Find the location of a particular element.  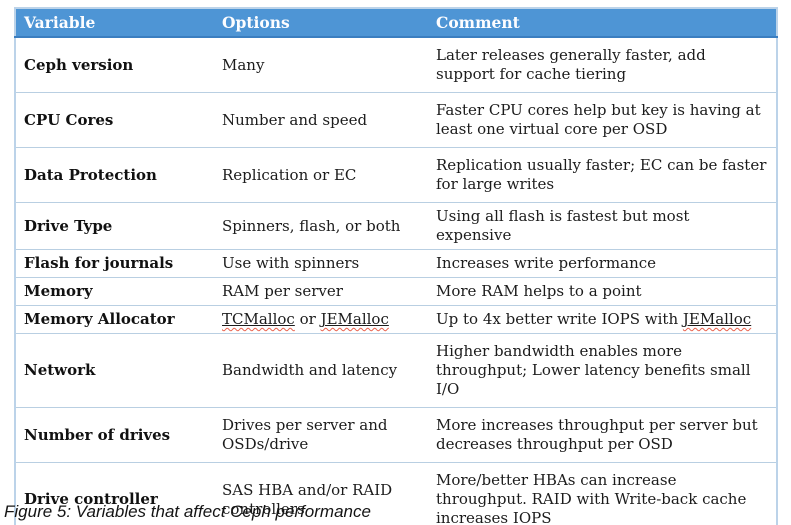

variable-cell: CPU Cores is located at coordinates (114, 120).